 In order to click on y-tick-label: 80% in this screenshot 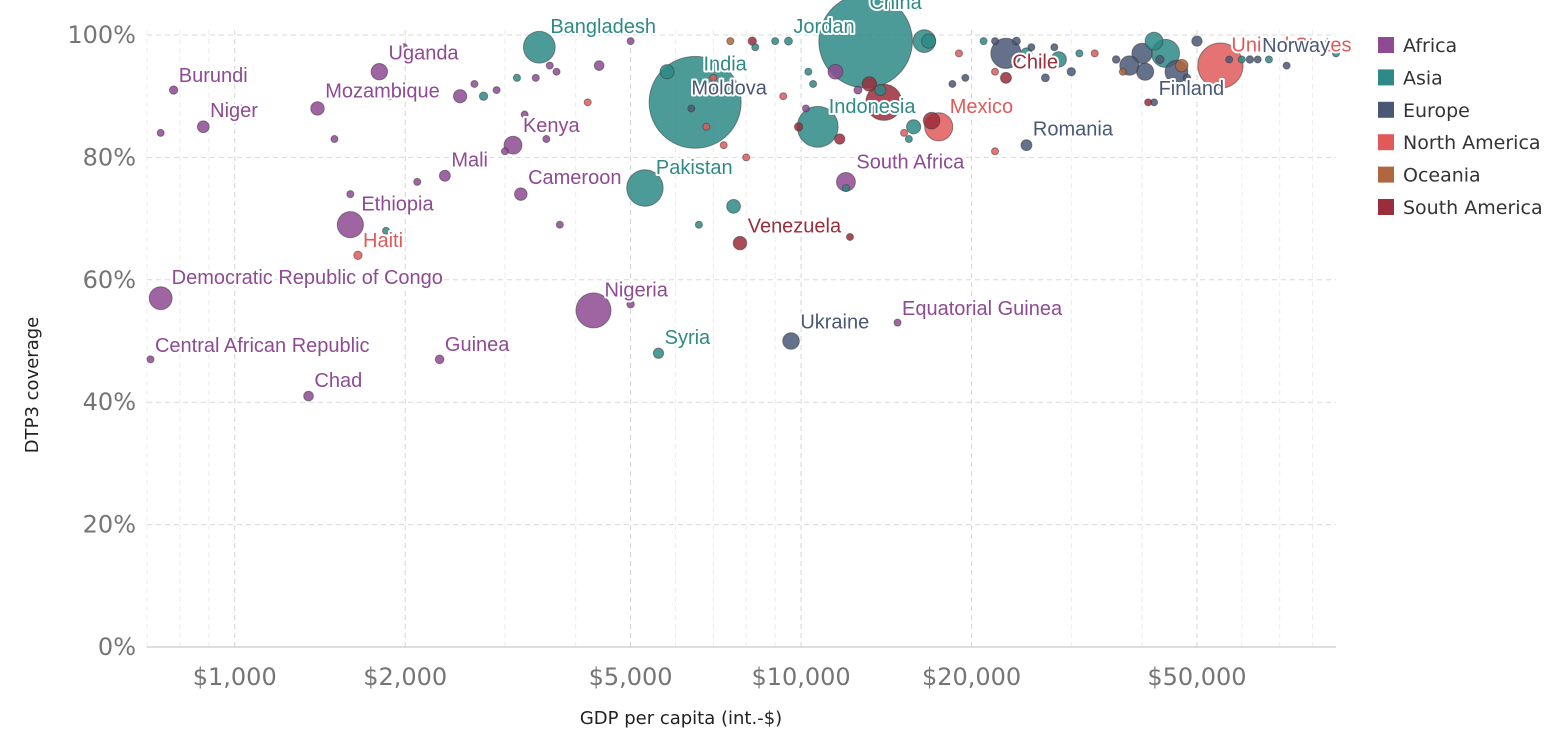, I will do `click(109, 157)`.